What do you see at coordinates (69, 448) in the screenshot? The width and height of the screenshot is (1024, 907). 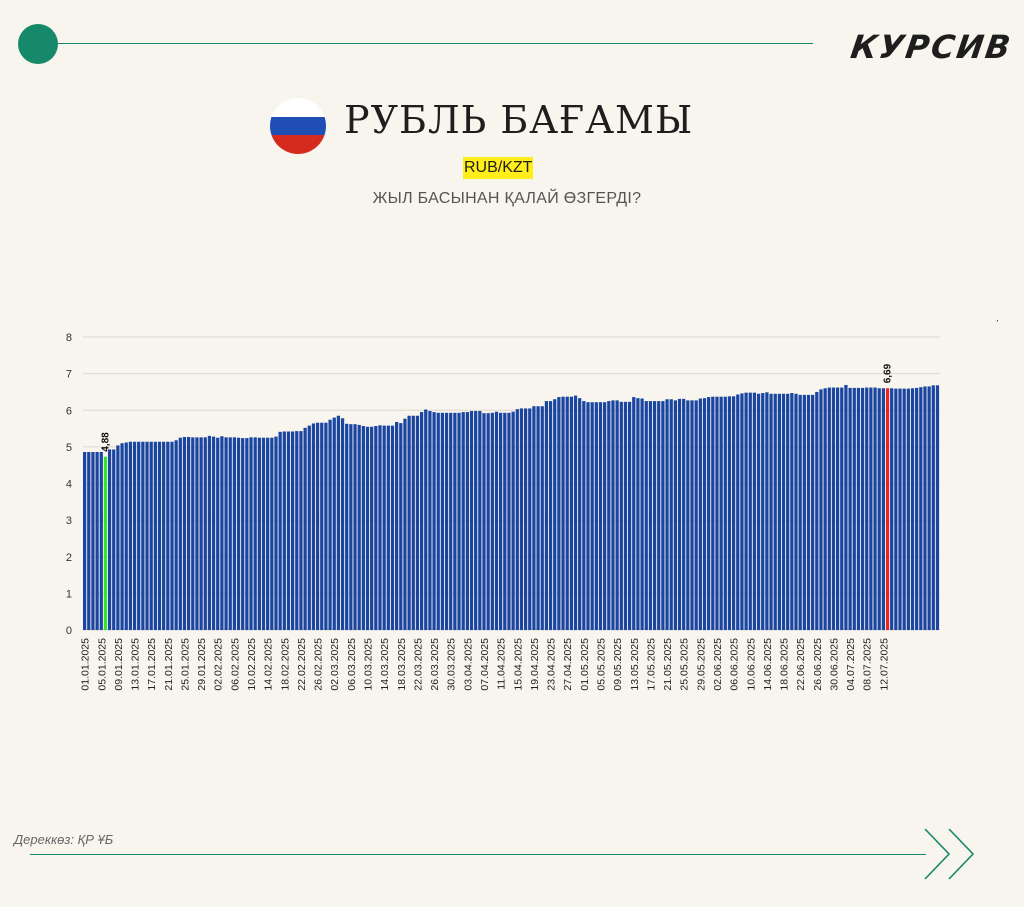 I see `y-tick-label: 5` at bounding box center [69, 448].